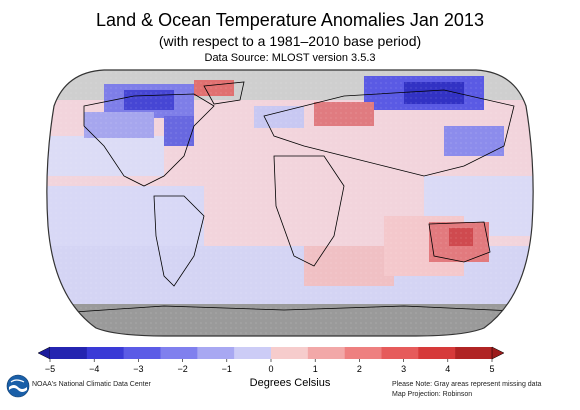  What do you see at coordinates (227, 369) in the screenshot?
I see `legend-tick-label: −1` at bounding box center [227, 369].